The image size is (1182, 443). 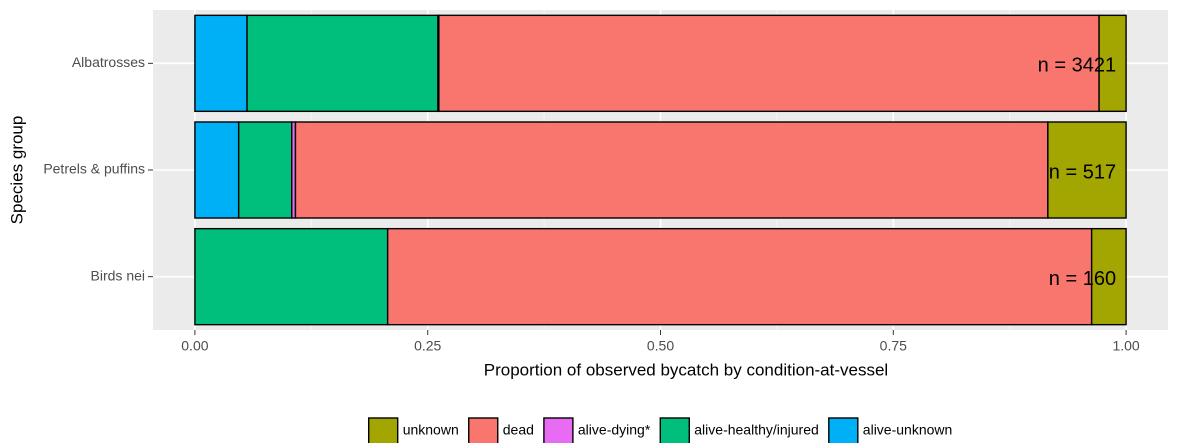 What do you see at coordinates (756, 430) in the screenshot?
I see `legend-label: alive-healthy/injured` at bounding box center [756, 430].